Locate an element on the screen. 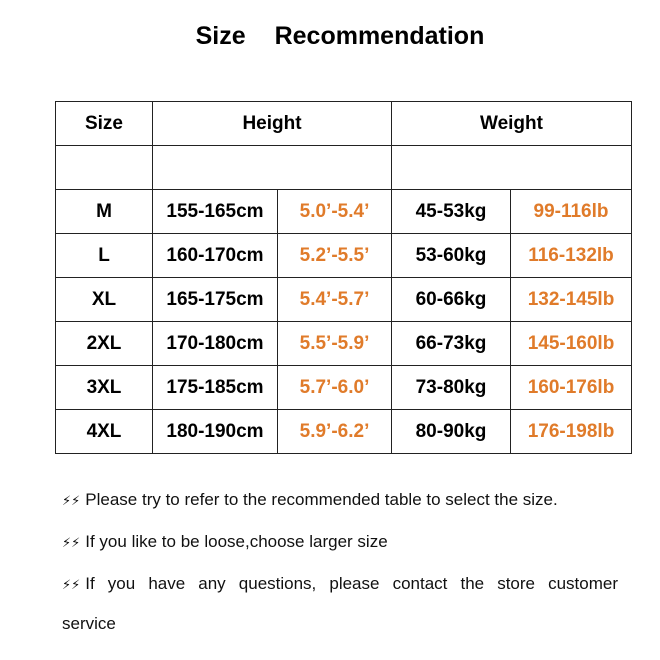  table-header-row: Size Height Weight is located at coordinates (343, 123).